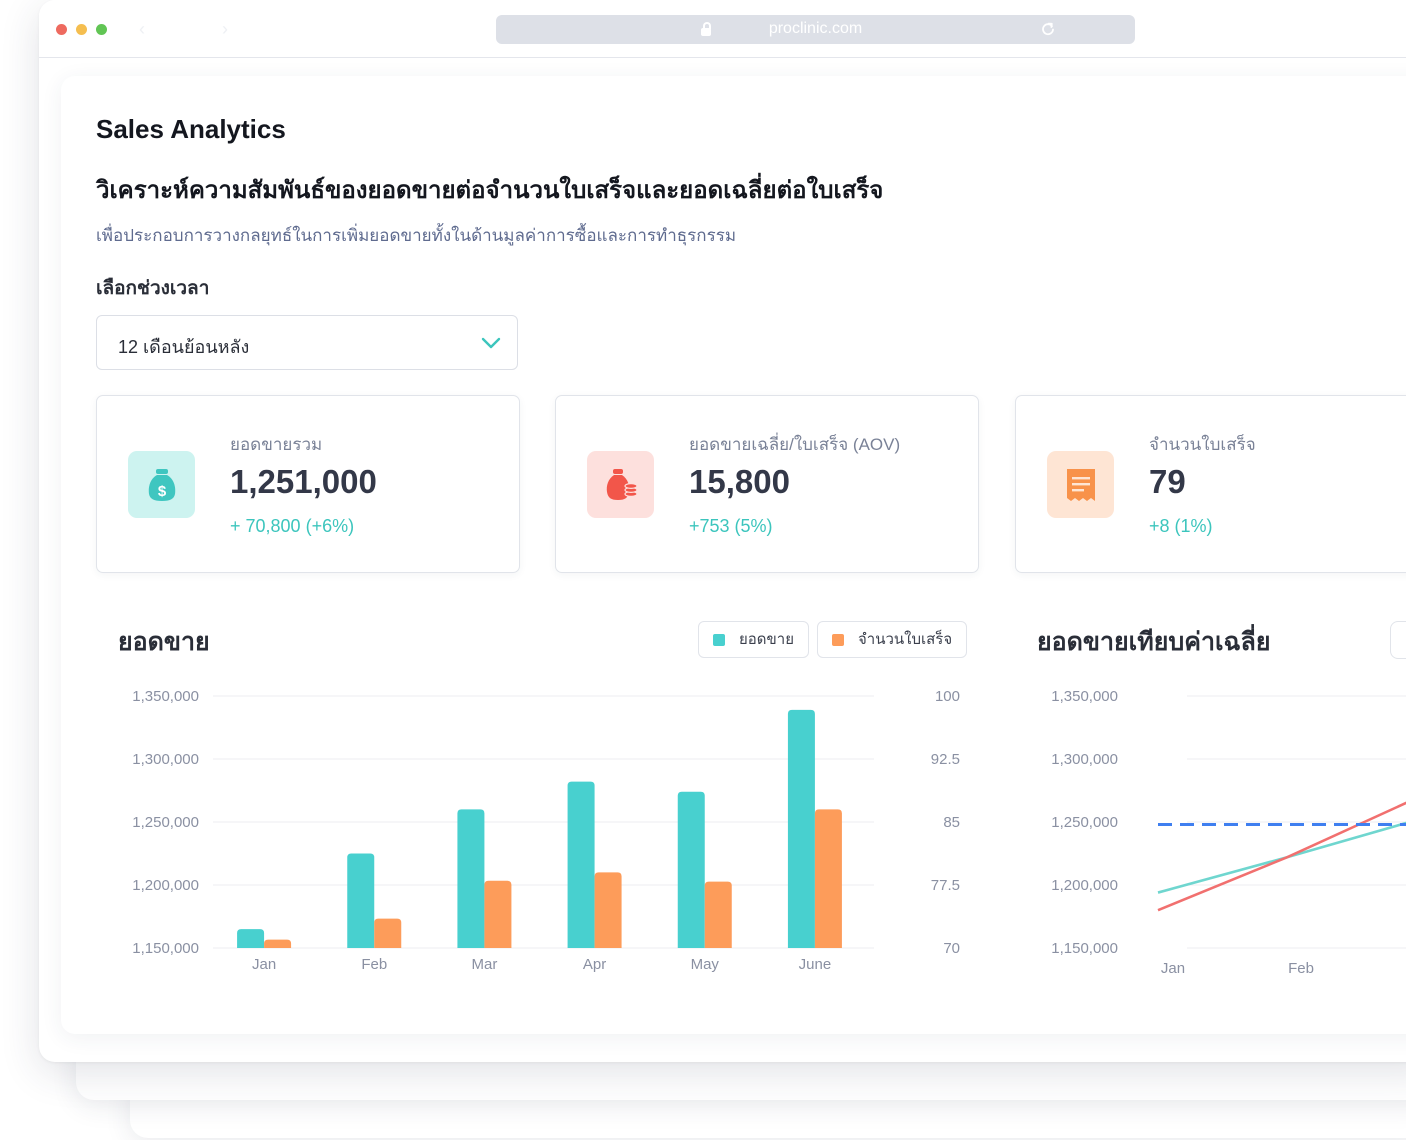  I want to click on avg-chart-title: ยอดขายเทียบค่าเฉลี่ย, so click(1154, 642).